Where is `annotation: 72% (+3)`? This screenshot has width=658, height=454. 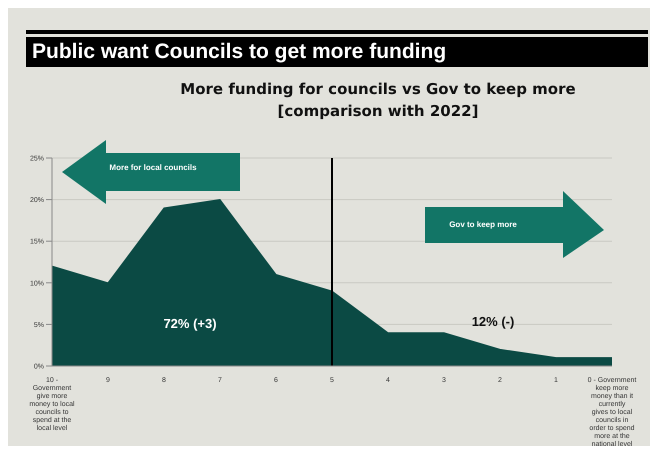
annotation: 72% (+3) is located at coordinates (190, 323).